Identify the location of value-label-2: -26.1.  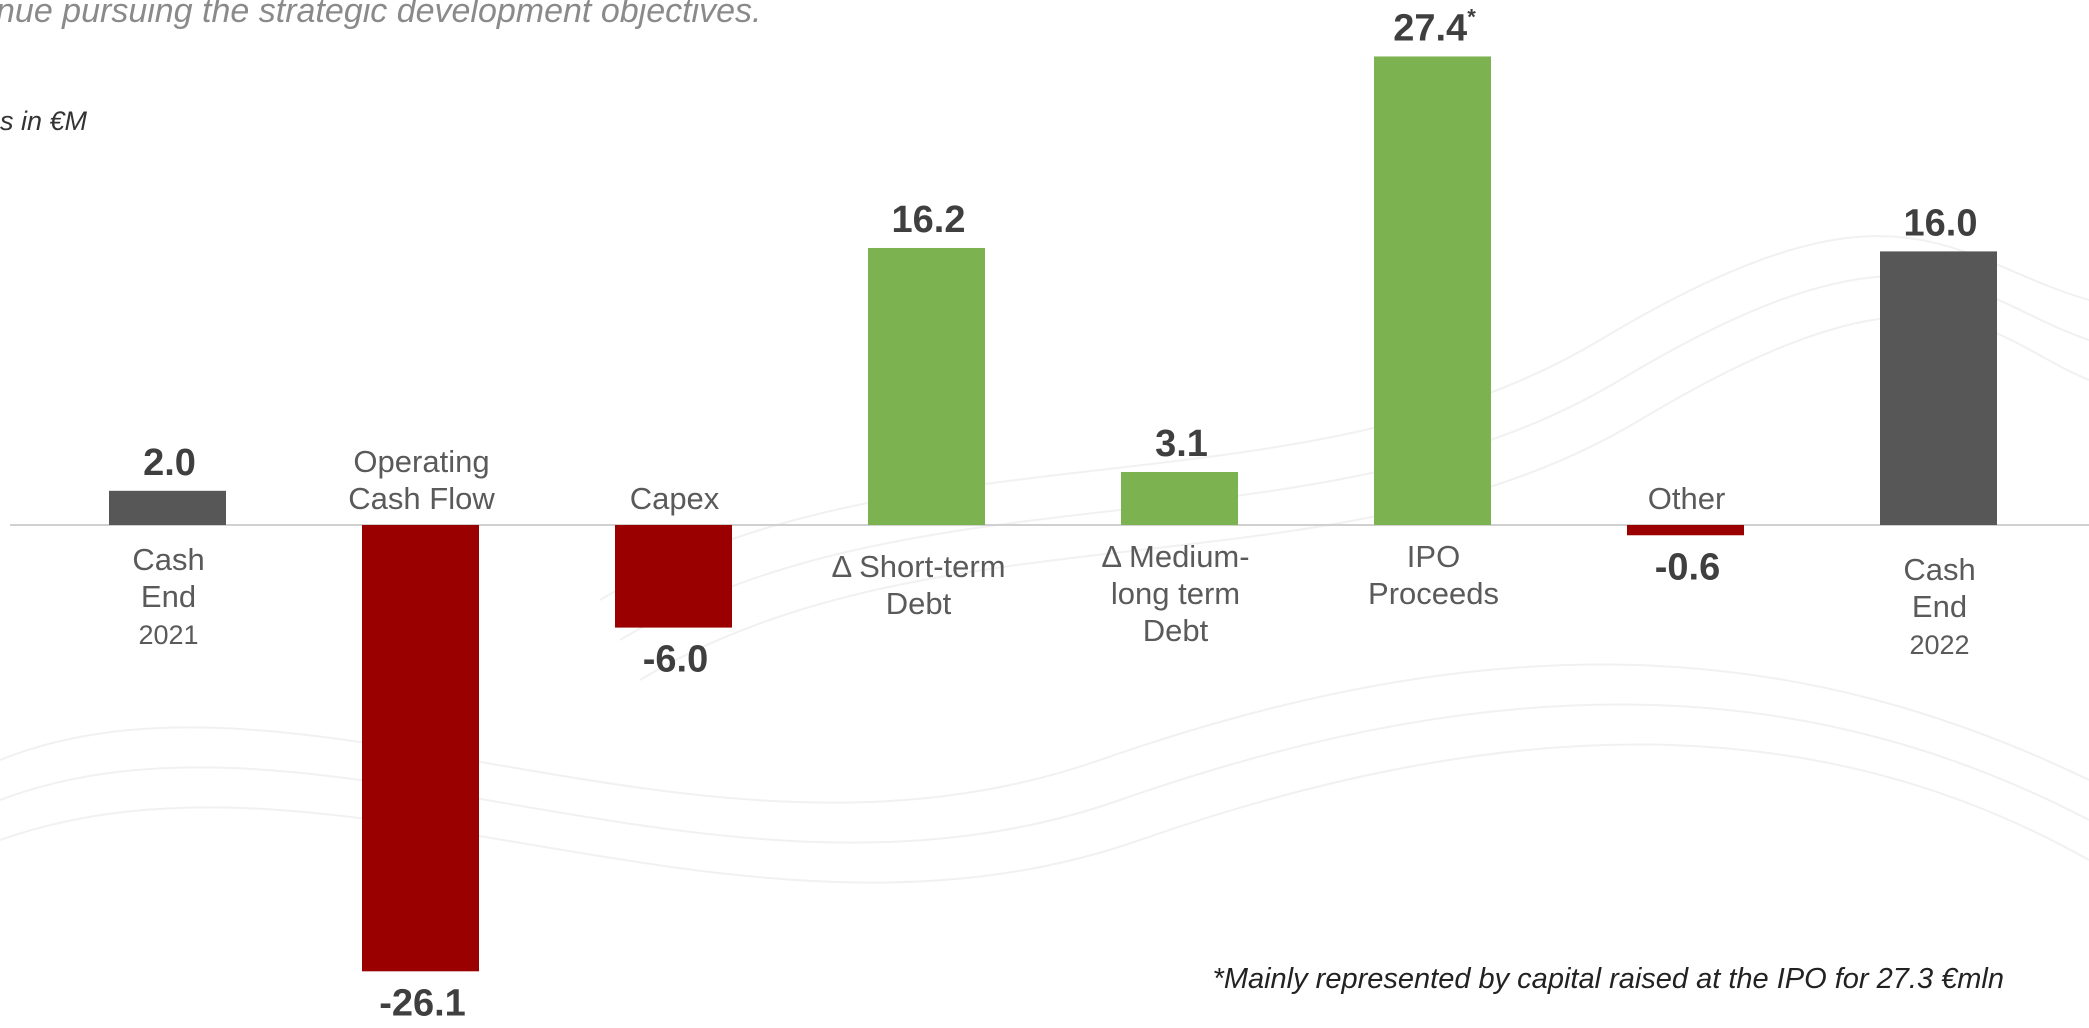
(422, 1003).